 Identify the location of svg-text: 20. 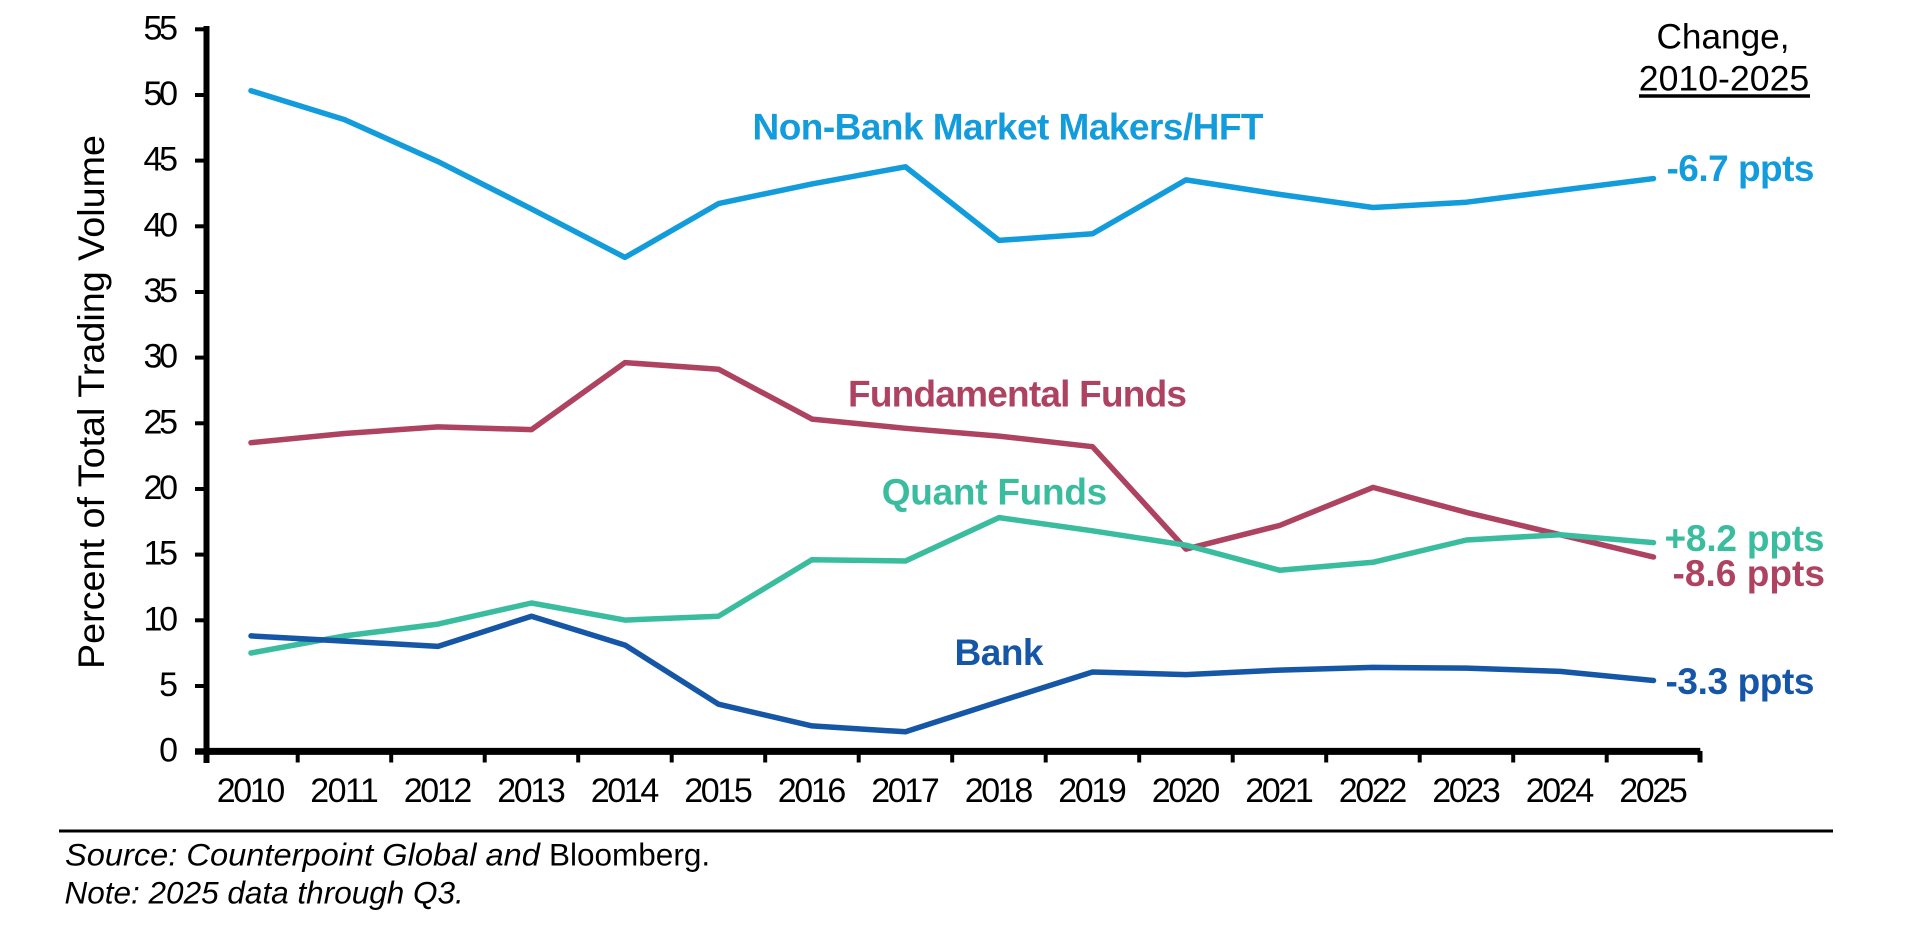
(161, 488).